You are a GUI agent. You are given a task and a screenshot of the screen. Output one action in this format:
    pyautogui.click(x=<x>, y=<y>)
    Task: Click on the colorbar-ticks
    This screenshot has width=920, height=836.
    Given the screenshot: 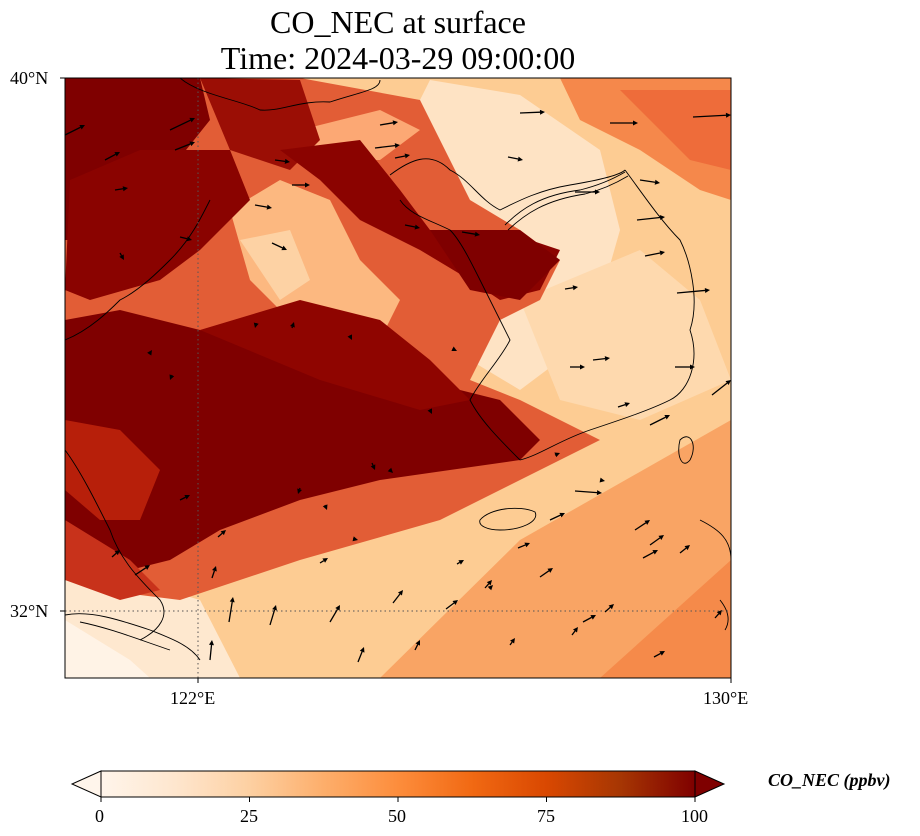 What is the action you would take?
    pyautogui.click(x=398, y=799)
    